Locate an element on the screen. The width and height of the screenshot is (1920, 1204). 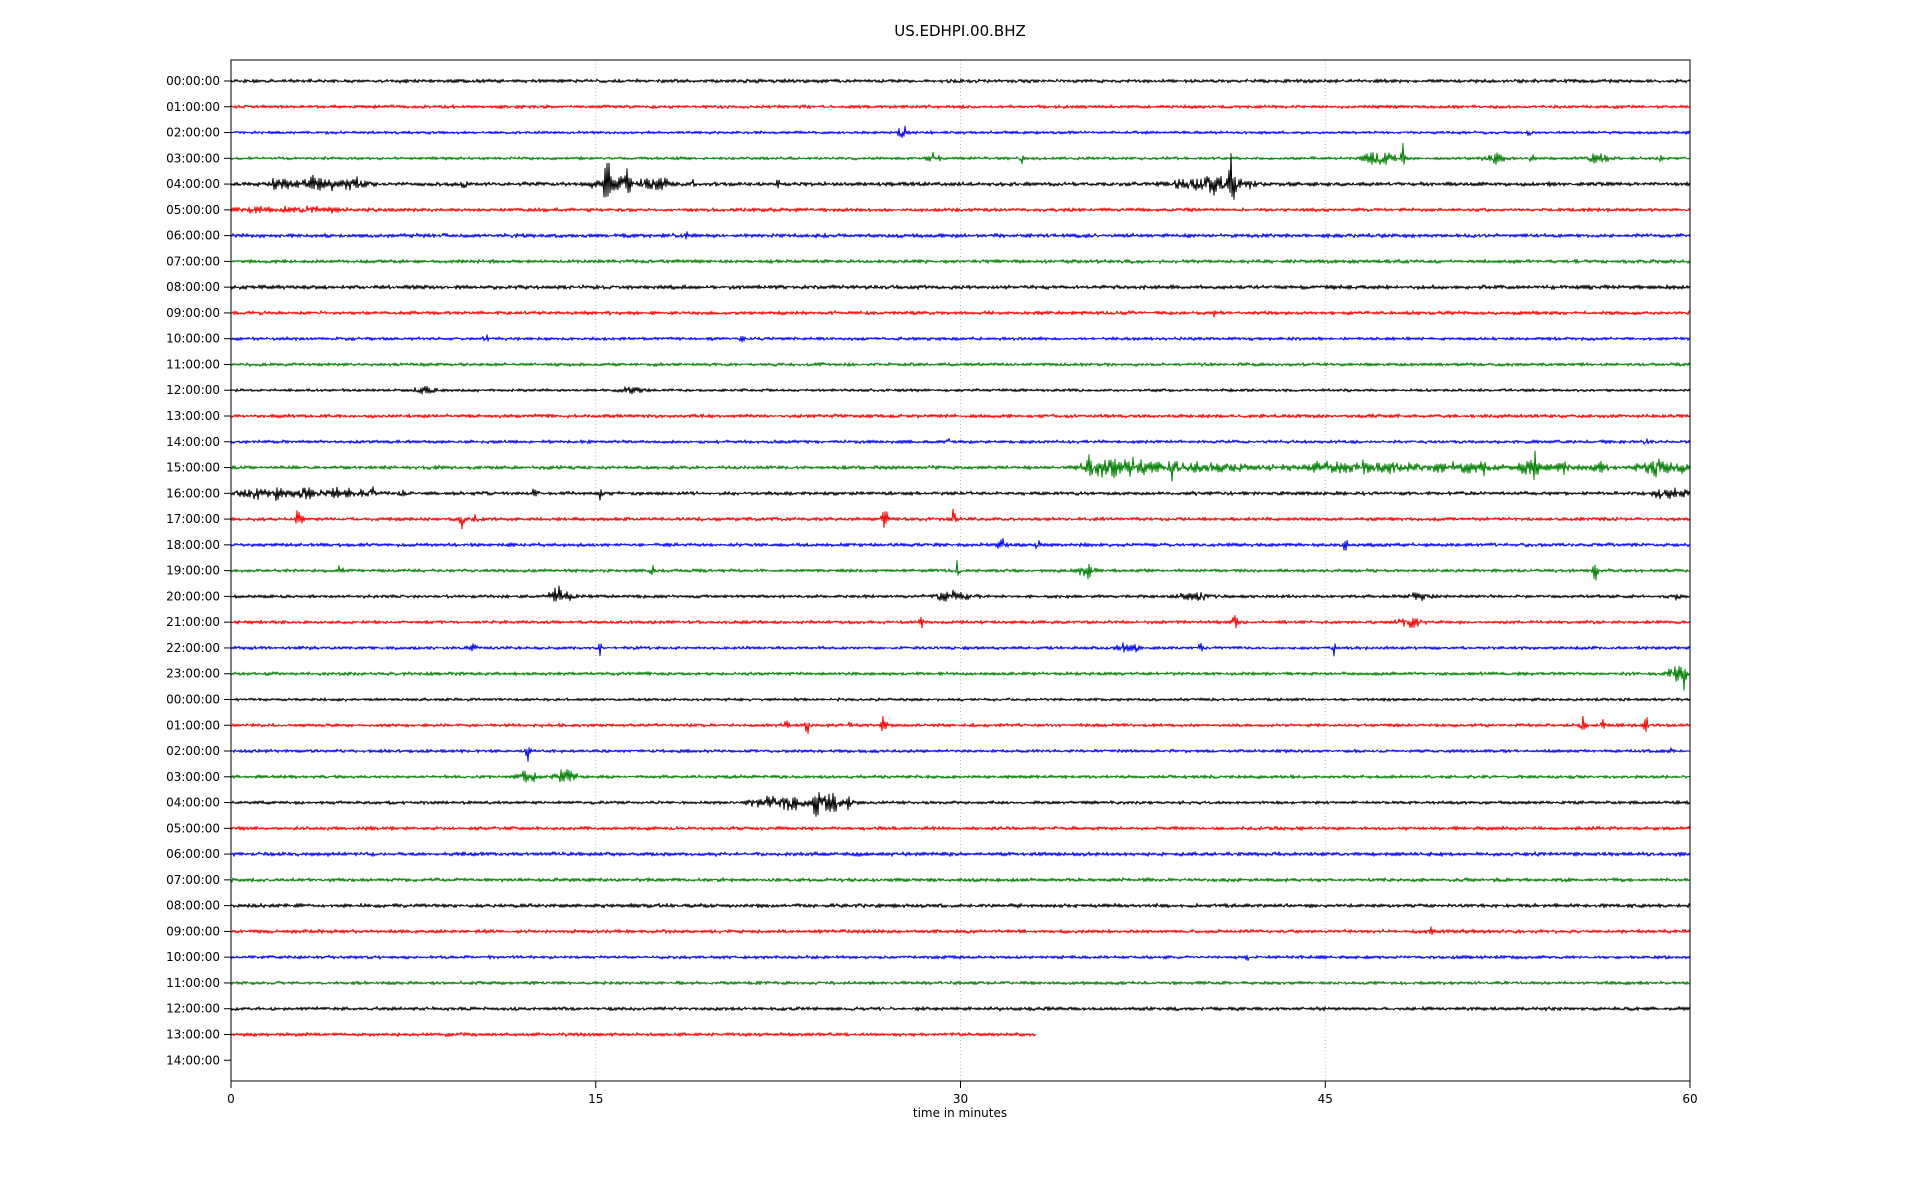
trace-row-9-09:00:00 is located at coordinates (960, 314).